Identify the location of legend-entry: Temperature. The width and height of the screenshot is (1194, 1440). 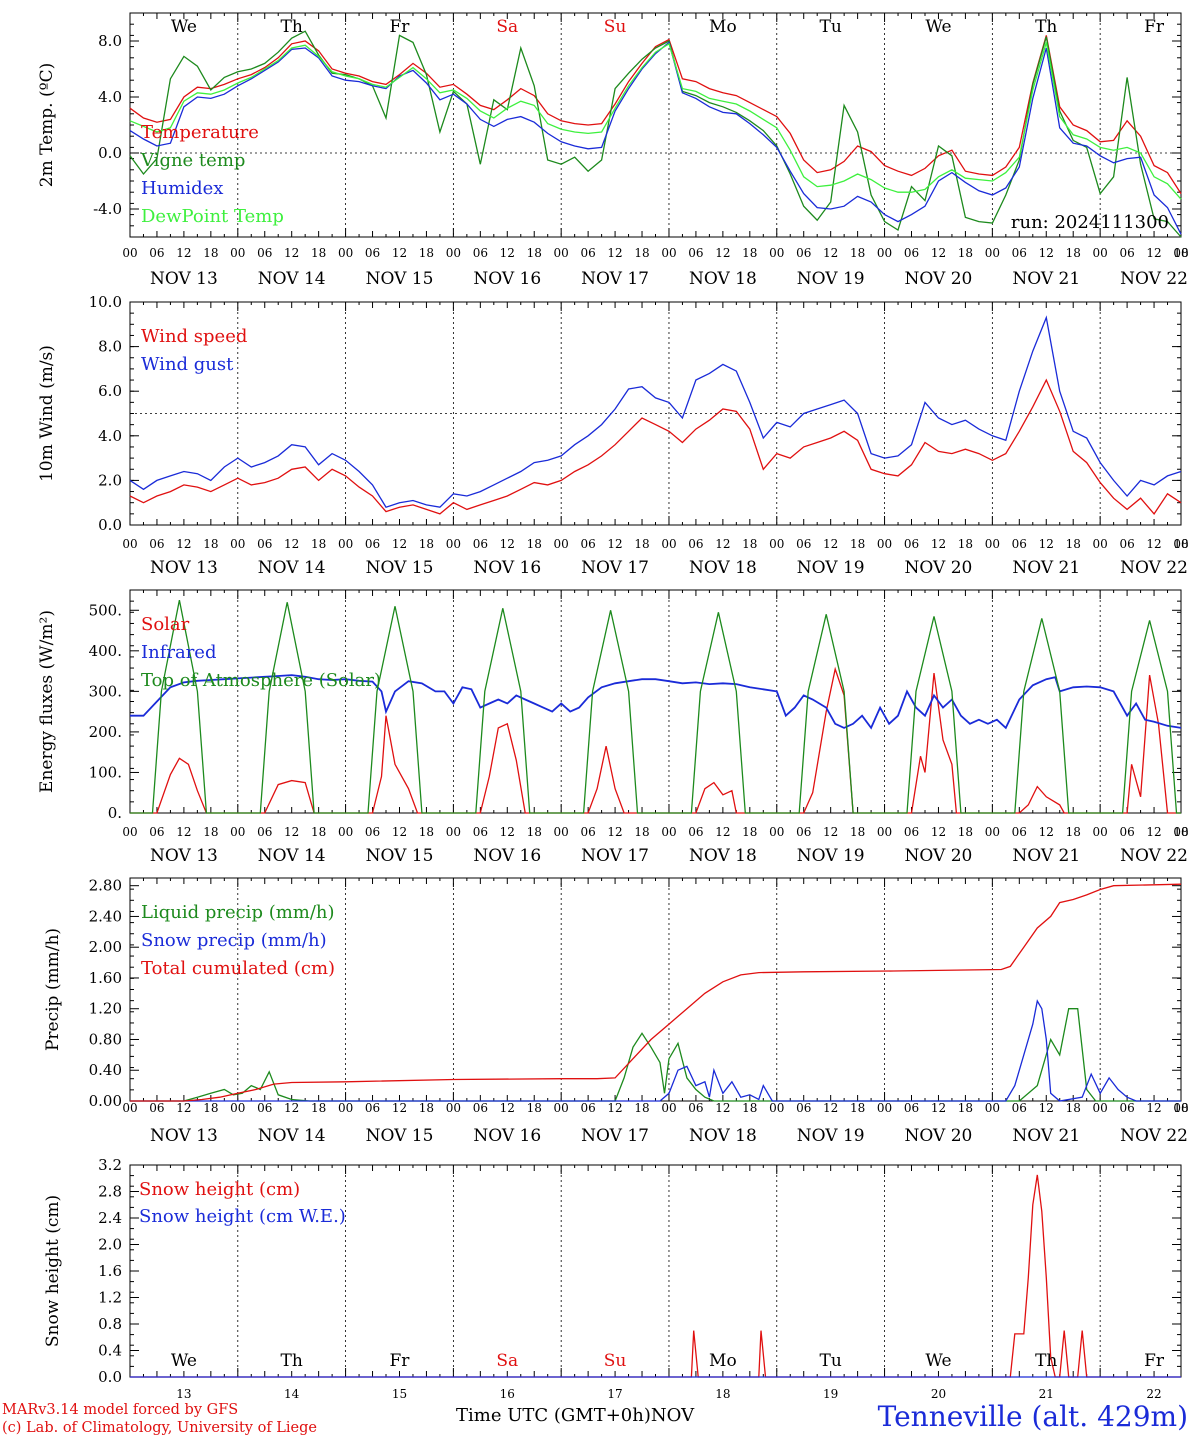
(200, 132).